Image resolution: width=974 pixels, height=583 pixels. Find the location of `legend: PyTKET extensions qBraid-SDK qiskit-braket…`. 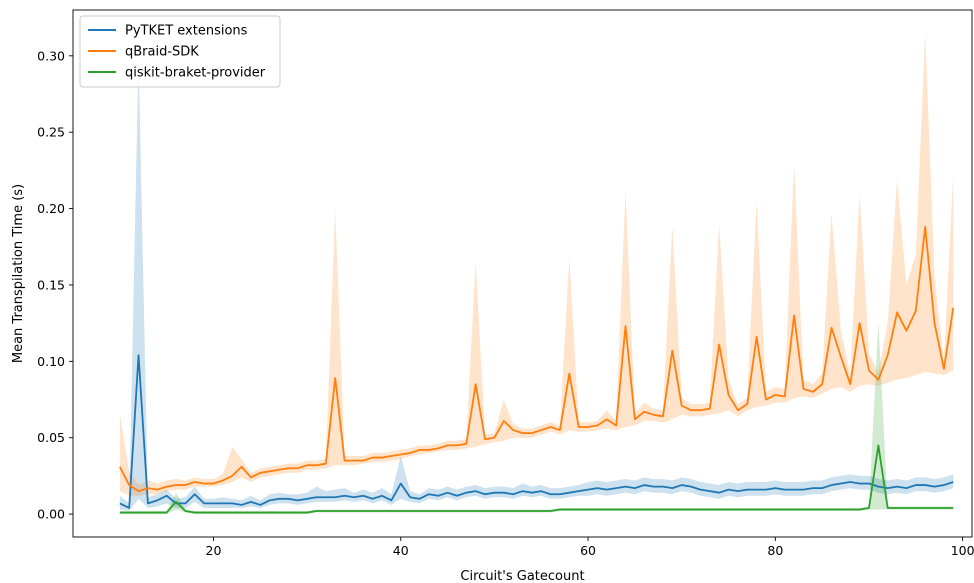

legend: PyTKET extensions qBraid-SDK qiskit-braket… is located at coordinates (180, 51).